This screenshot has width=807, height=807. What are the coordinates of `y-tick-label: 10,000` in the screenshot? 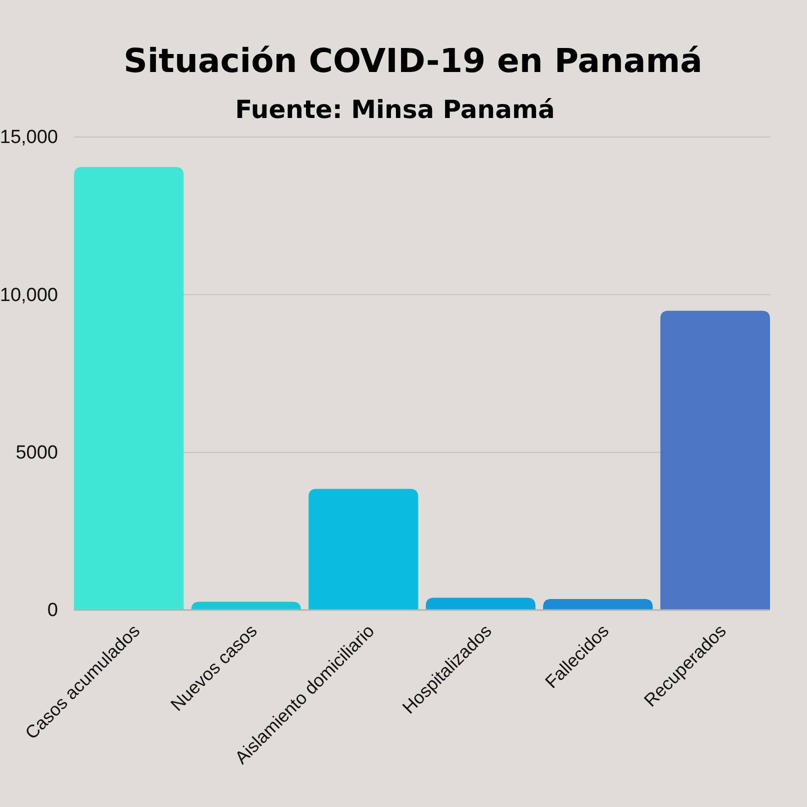 It's located at (29, 295).